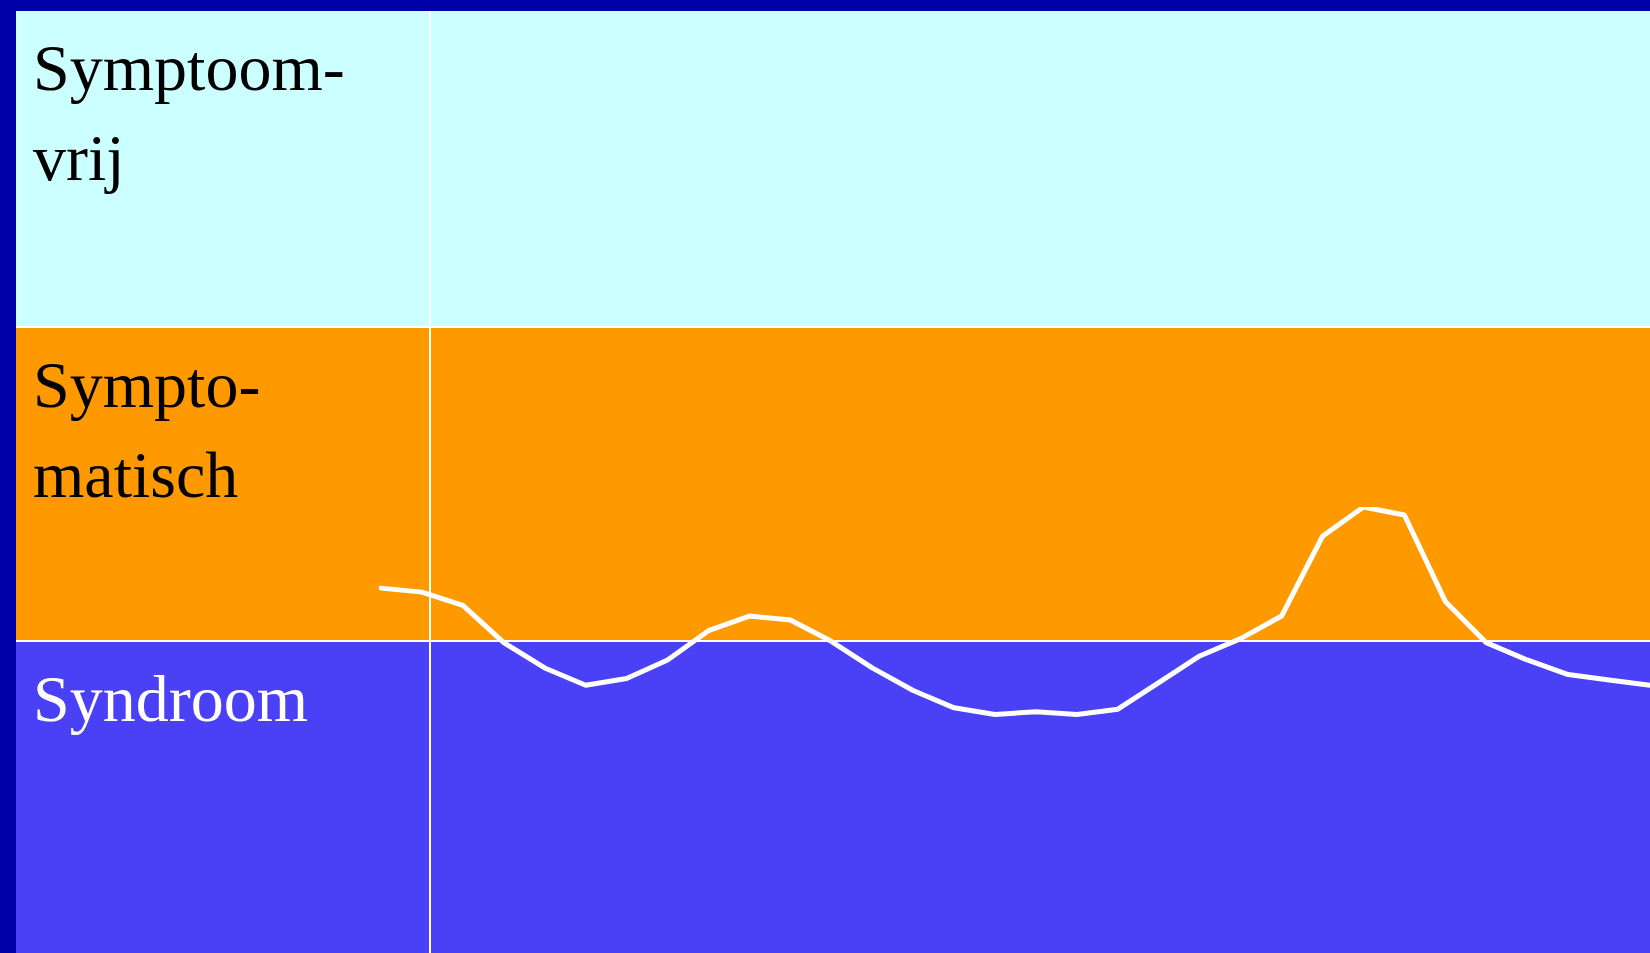  What do you see at coordinates (147, 430) in the screenshot?
I see `text: Sympto- matisch` at bounding box center [147, 430].